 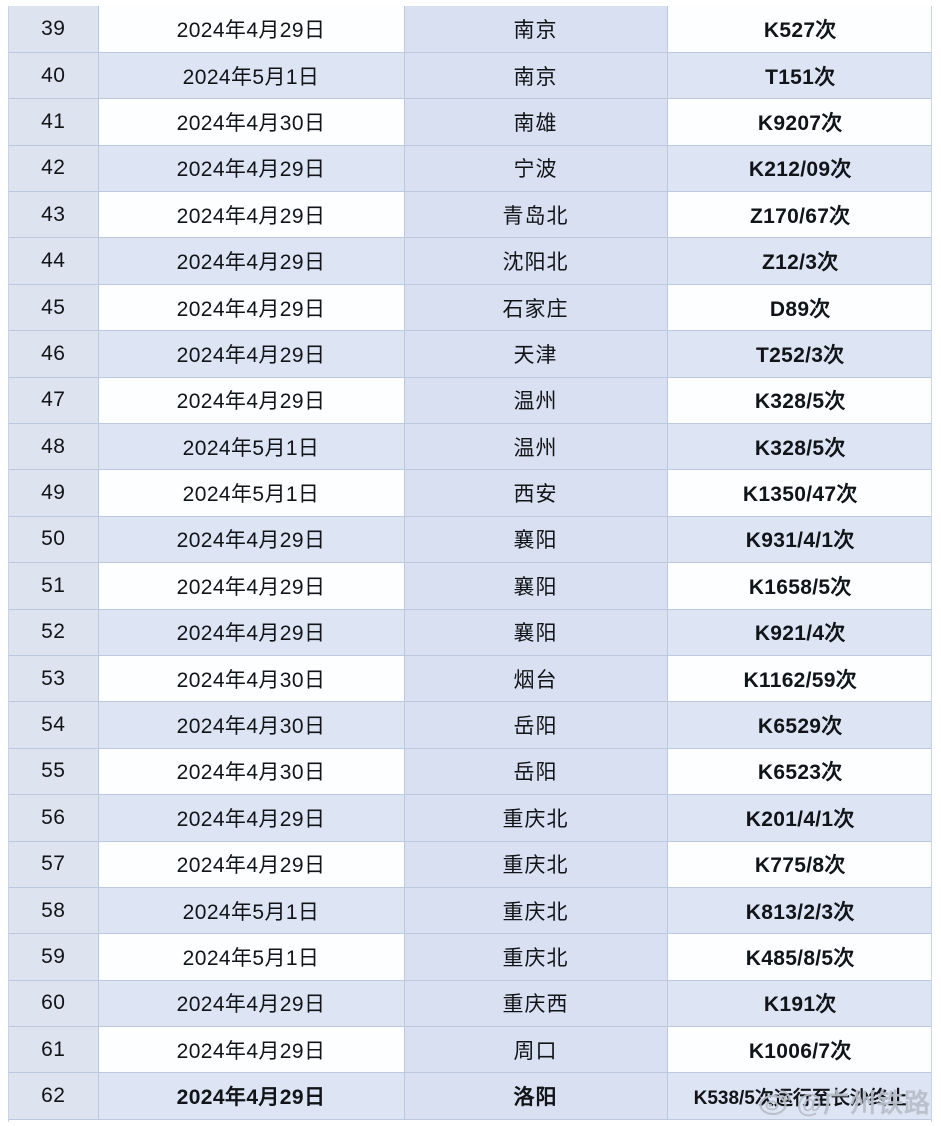 I want to click on cell-station: 青岛北, so click(x=536, y=215).